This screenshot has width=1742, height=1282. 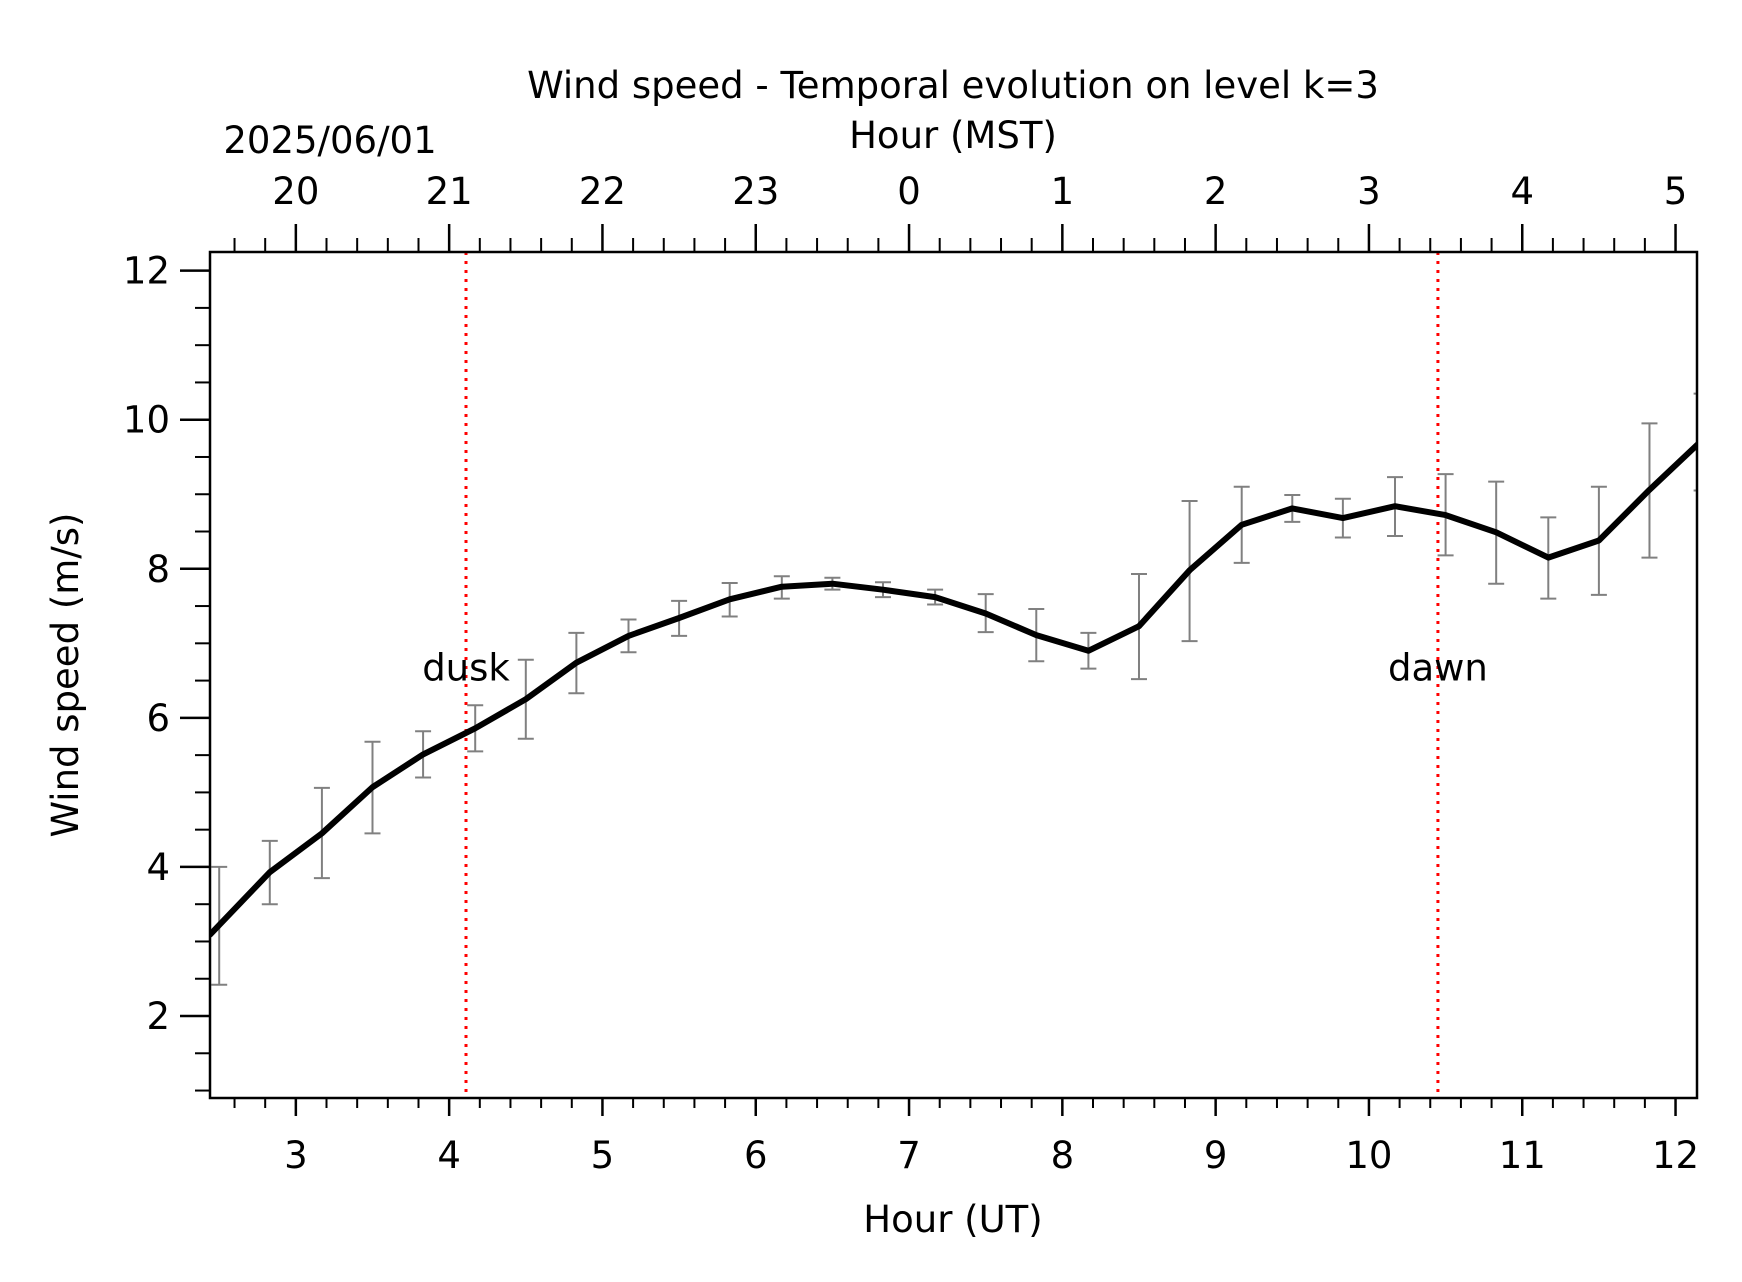 I want to click on x-tick-label: 12, so click(x=1675, y=1155).